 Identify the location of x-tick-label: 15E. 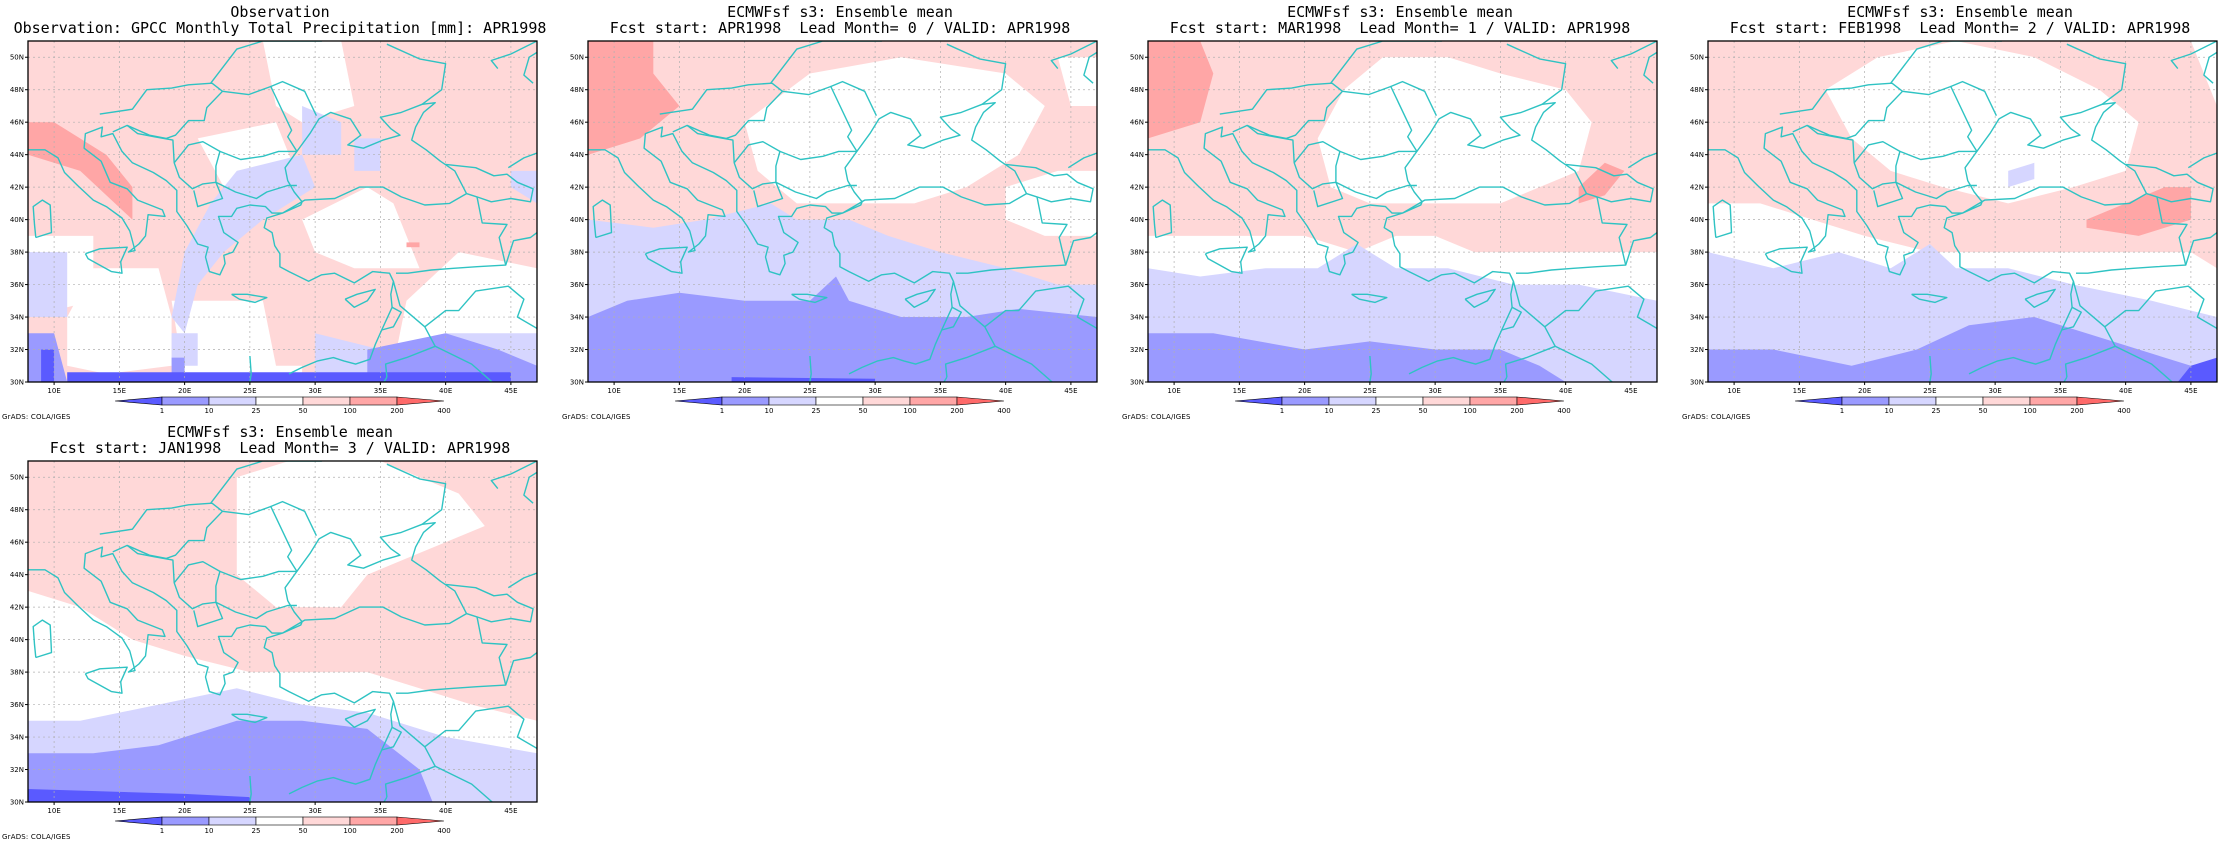
(119, 811).